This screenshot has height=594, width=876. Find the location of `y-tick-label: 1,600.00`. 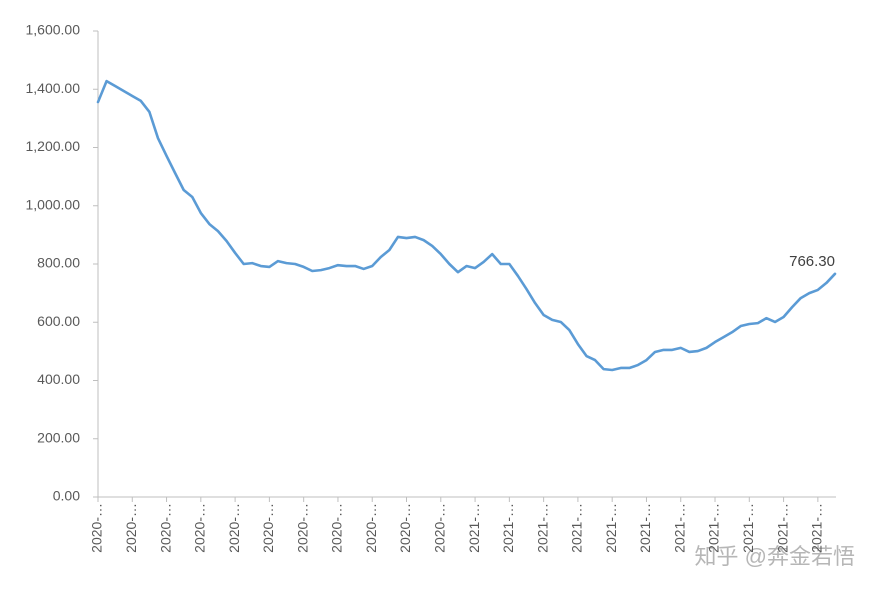

y-tick-label: 1,600.00 is located at coordinates (53, 30).